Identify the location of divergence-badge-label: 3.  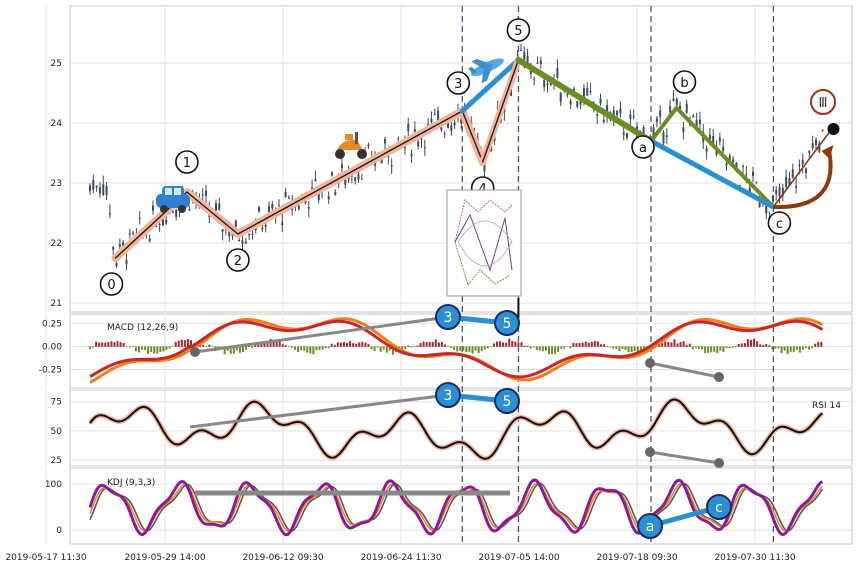
(448, 396).